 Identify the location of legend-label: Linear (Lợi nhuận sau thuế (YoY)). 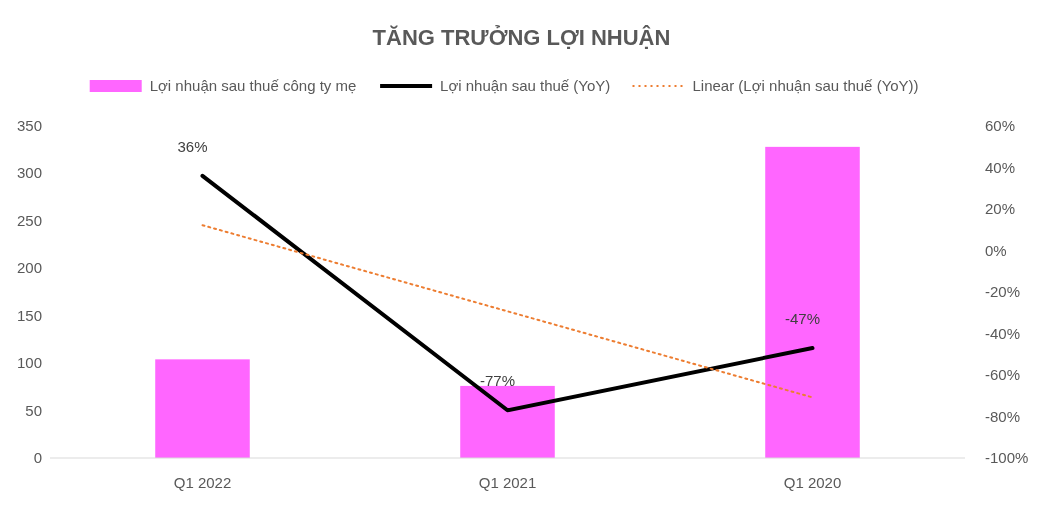
(805, 85).